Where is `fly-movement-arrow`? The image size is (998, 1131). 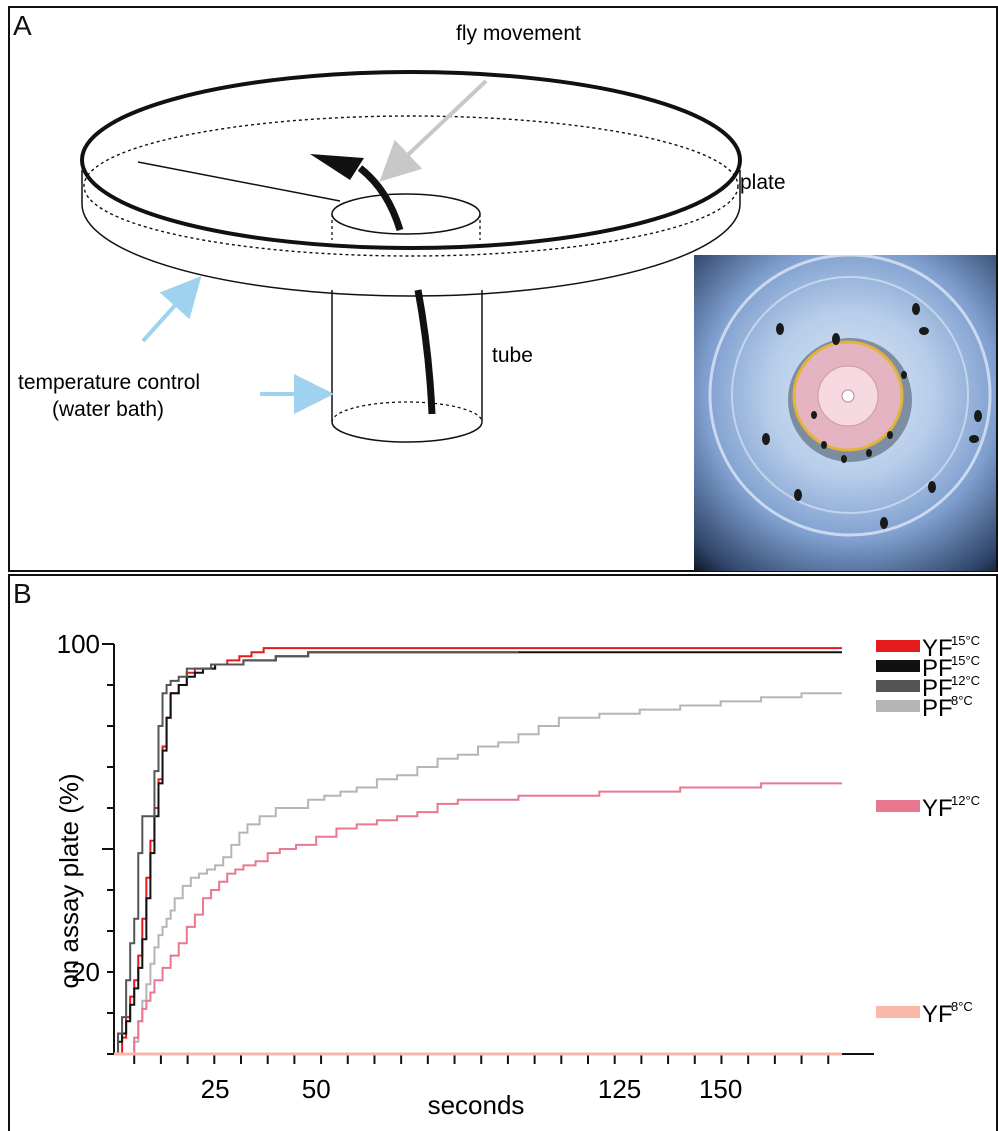 fly-movement-arrow is located at coordinates (433, 130).